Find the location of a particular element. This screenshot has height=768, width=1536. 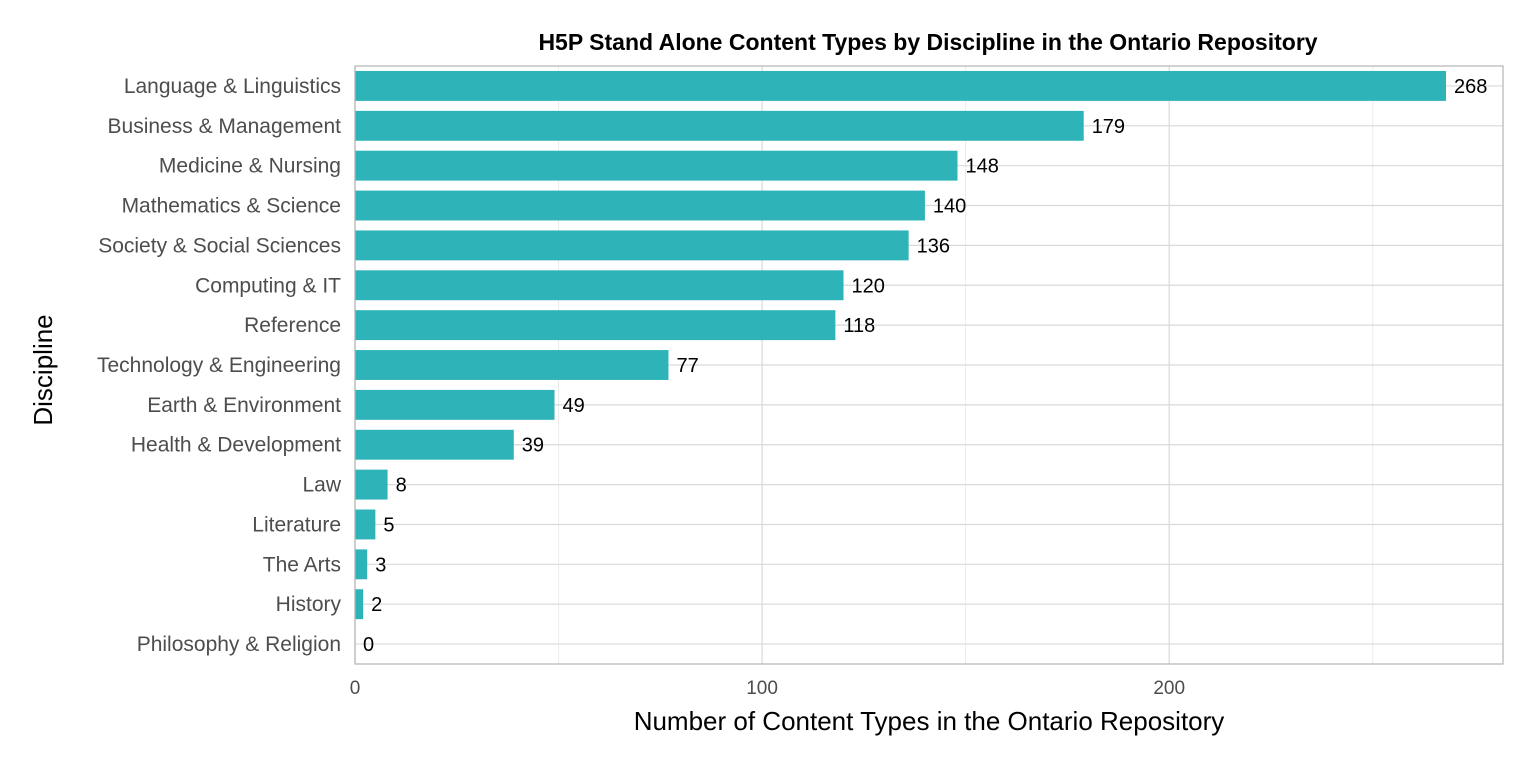

category-label: Medicine & Nursing is located at coordinates (250, 166).